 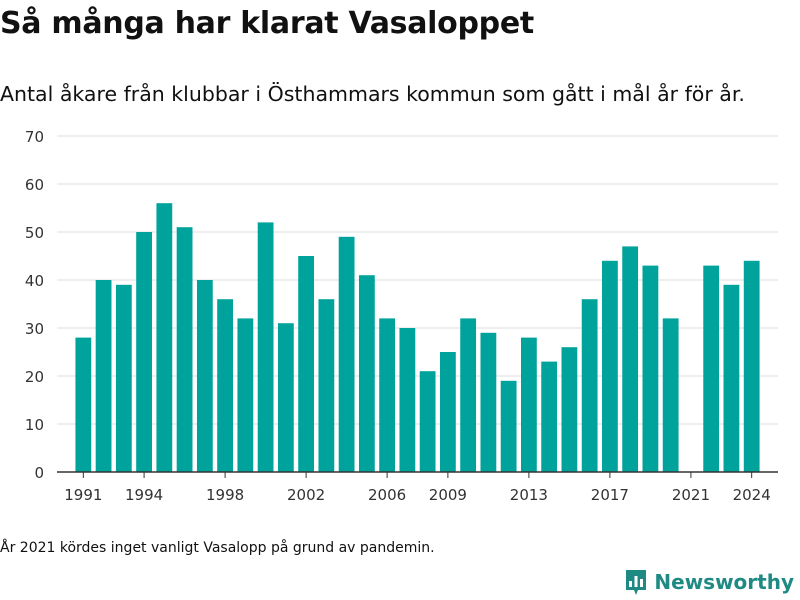 I want to click on bar-2023, so click(x=731, y=378).